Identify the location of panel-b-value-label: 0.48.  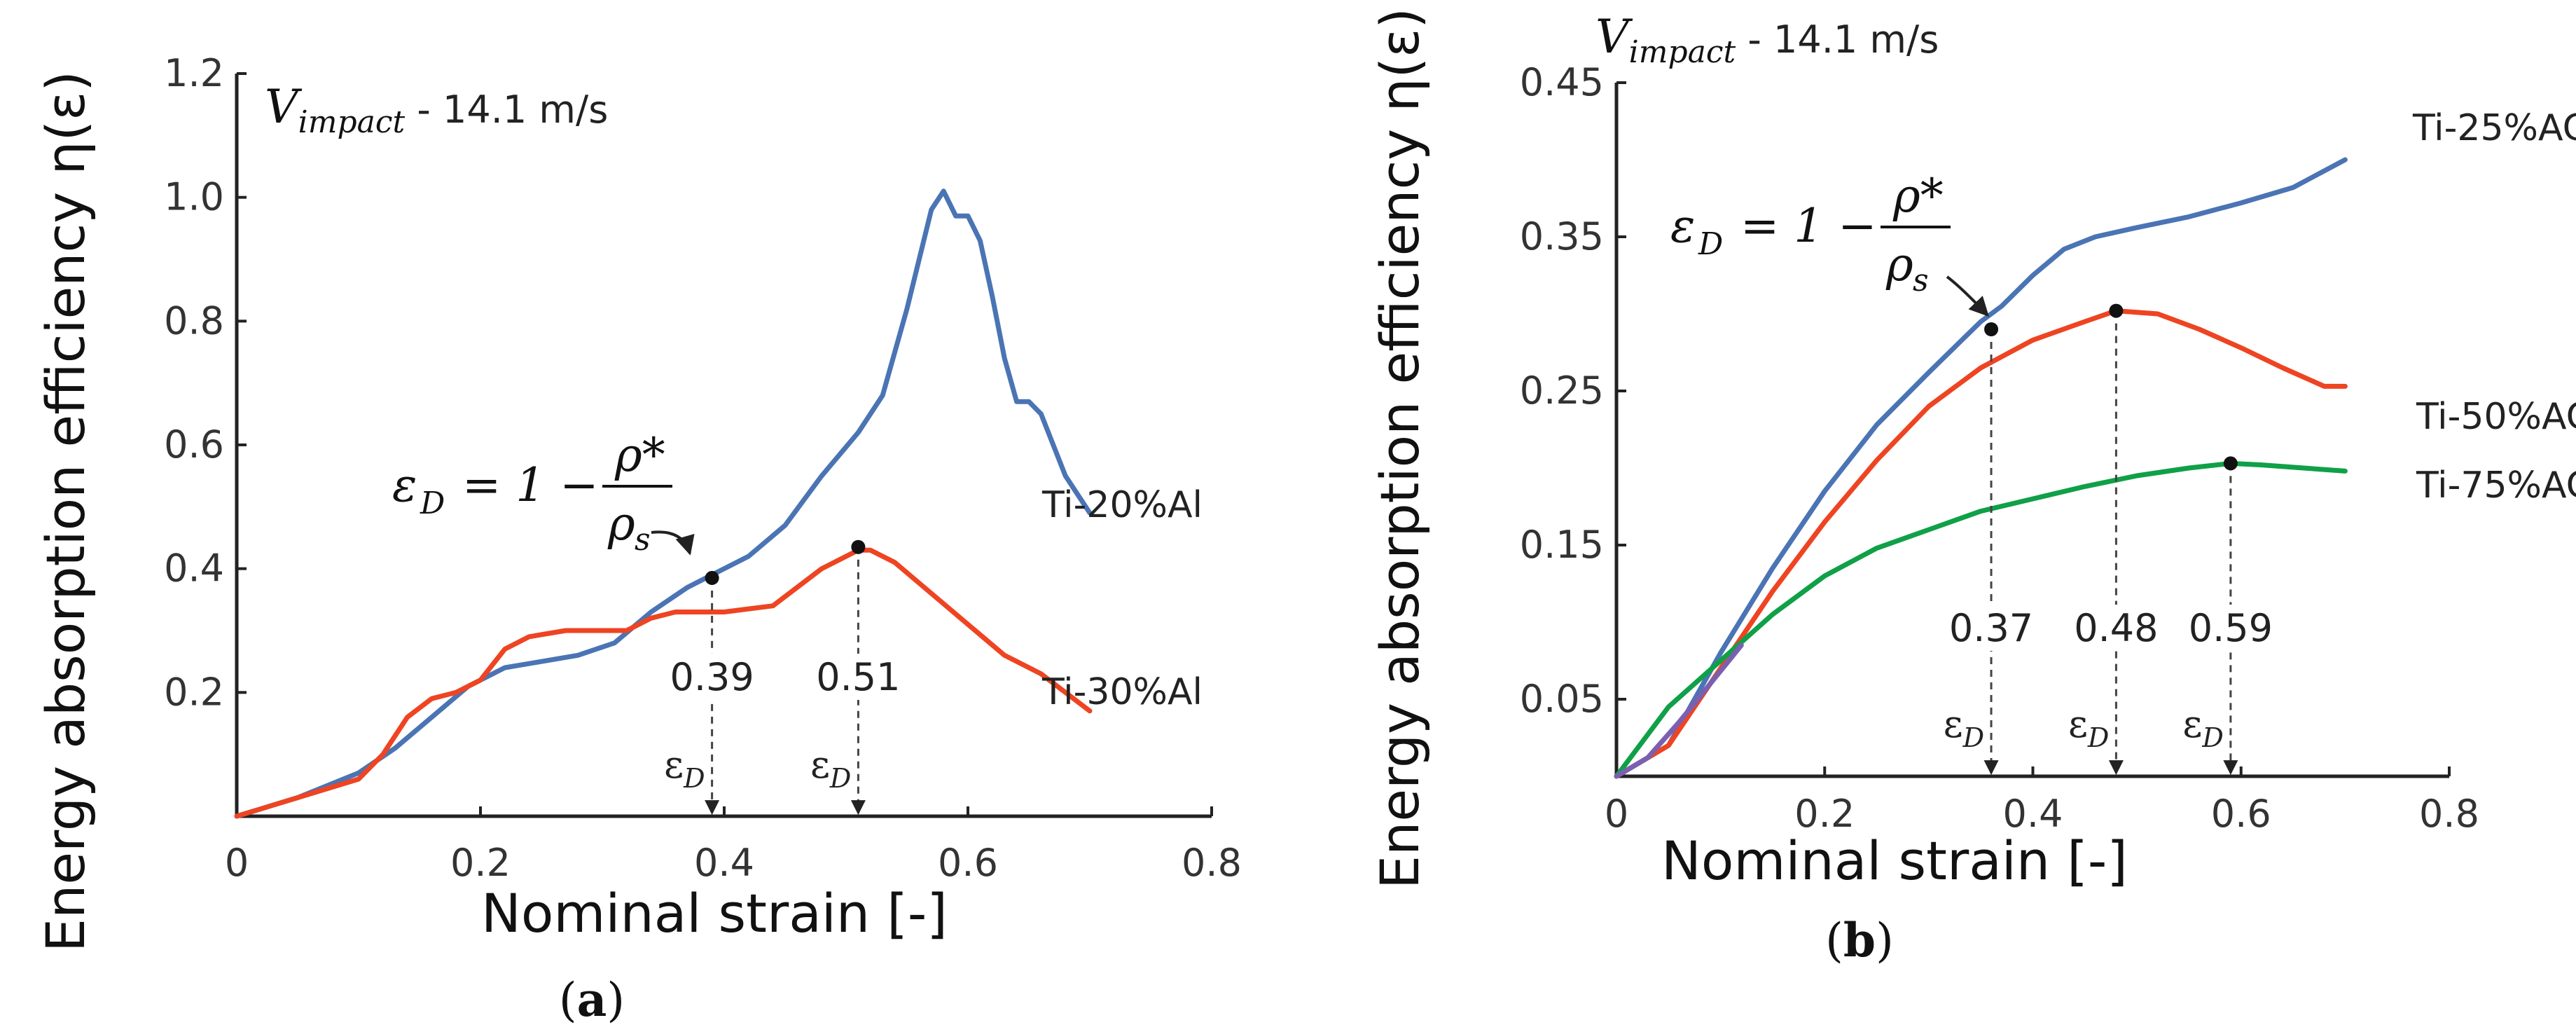
(2116, 628).